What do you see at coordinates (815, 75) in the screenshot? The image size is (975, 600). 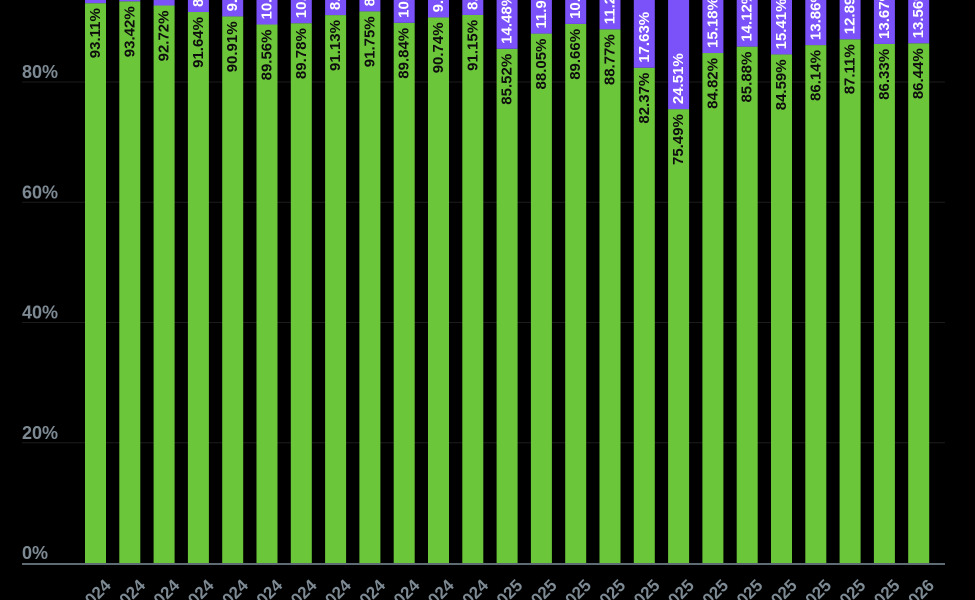 I see `data-label: 86.14%` at bounding box center [815, 75].